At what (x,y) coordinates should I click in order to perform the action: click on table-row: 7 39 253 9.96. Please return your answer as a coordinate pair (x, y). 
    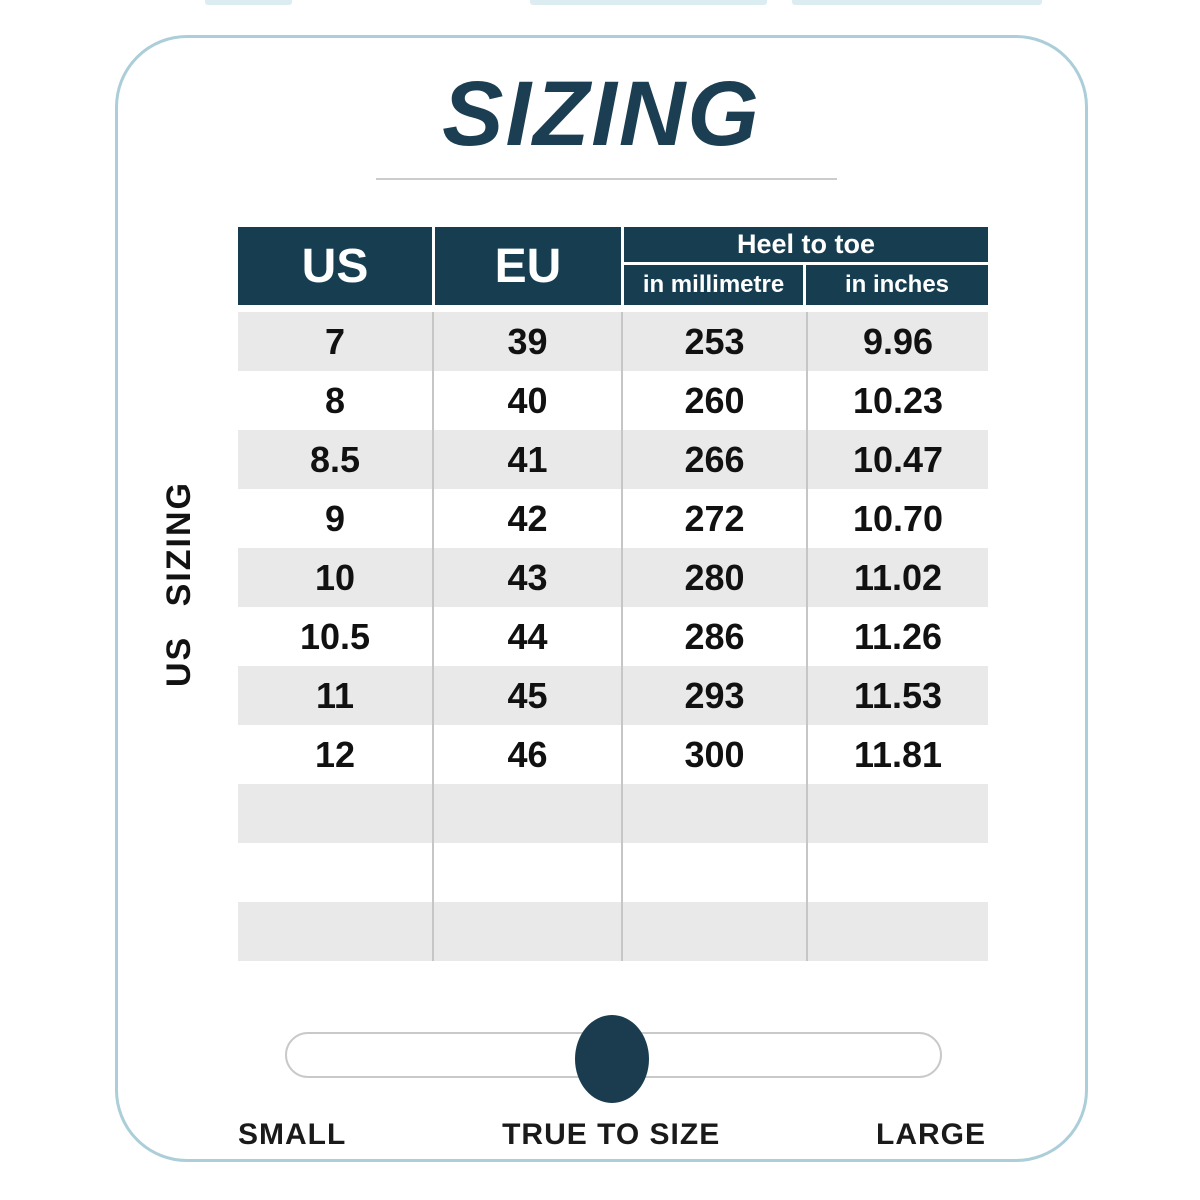
    Looking at the image, I should click on (613, 341).